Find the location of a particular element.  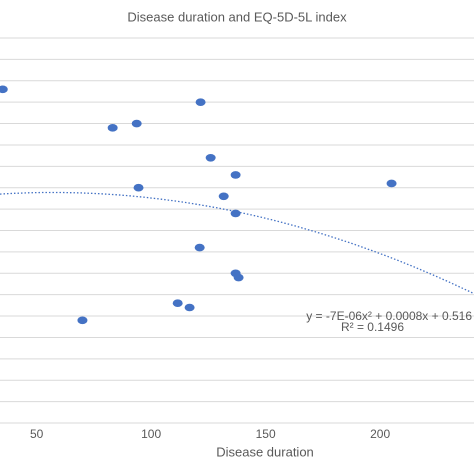

x-axis-title: Disease duration is located at coordinates (265, 451).